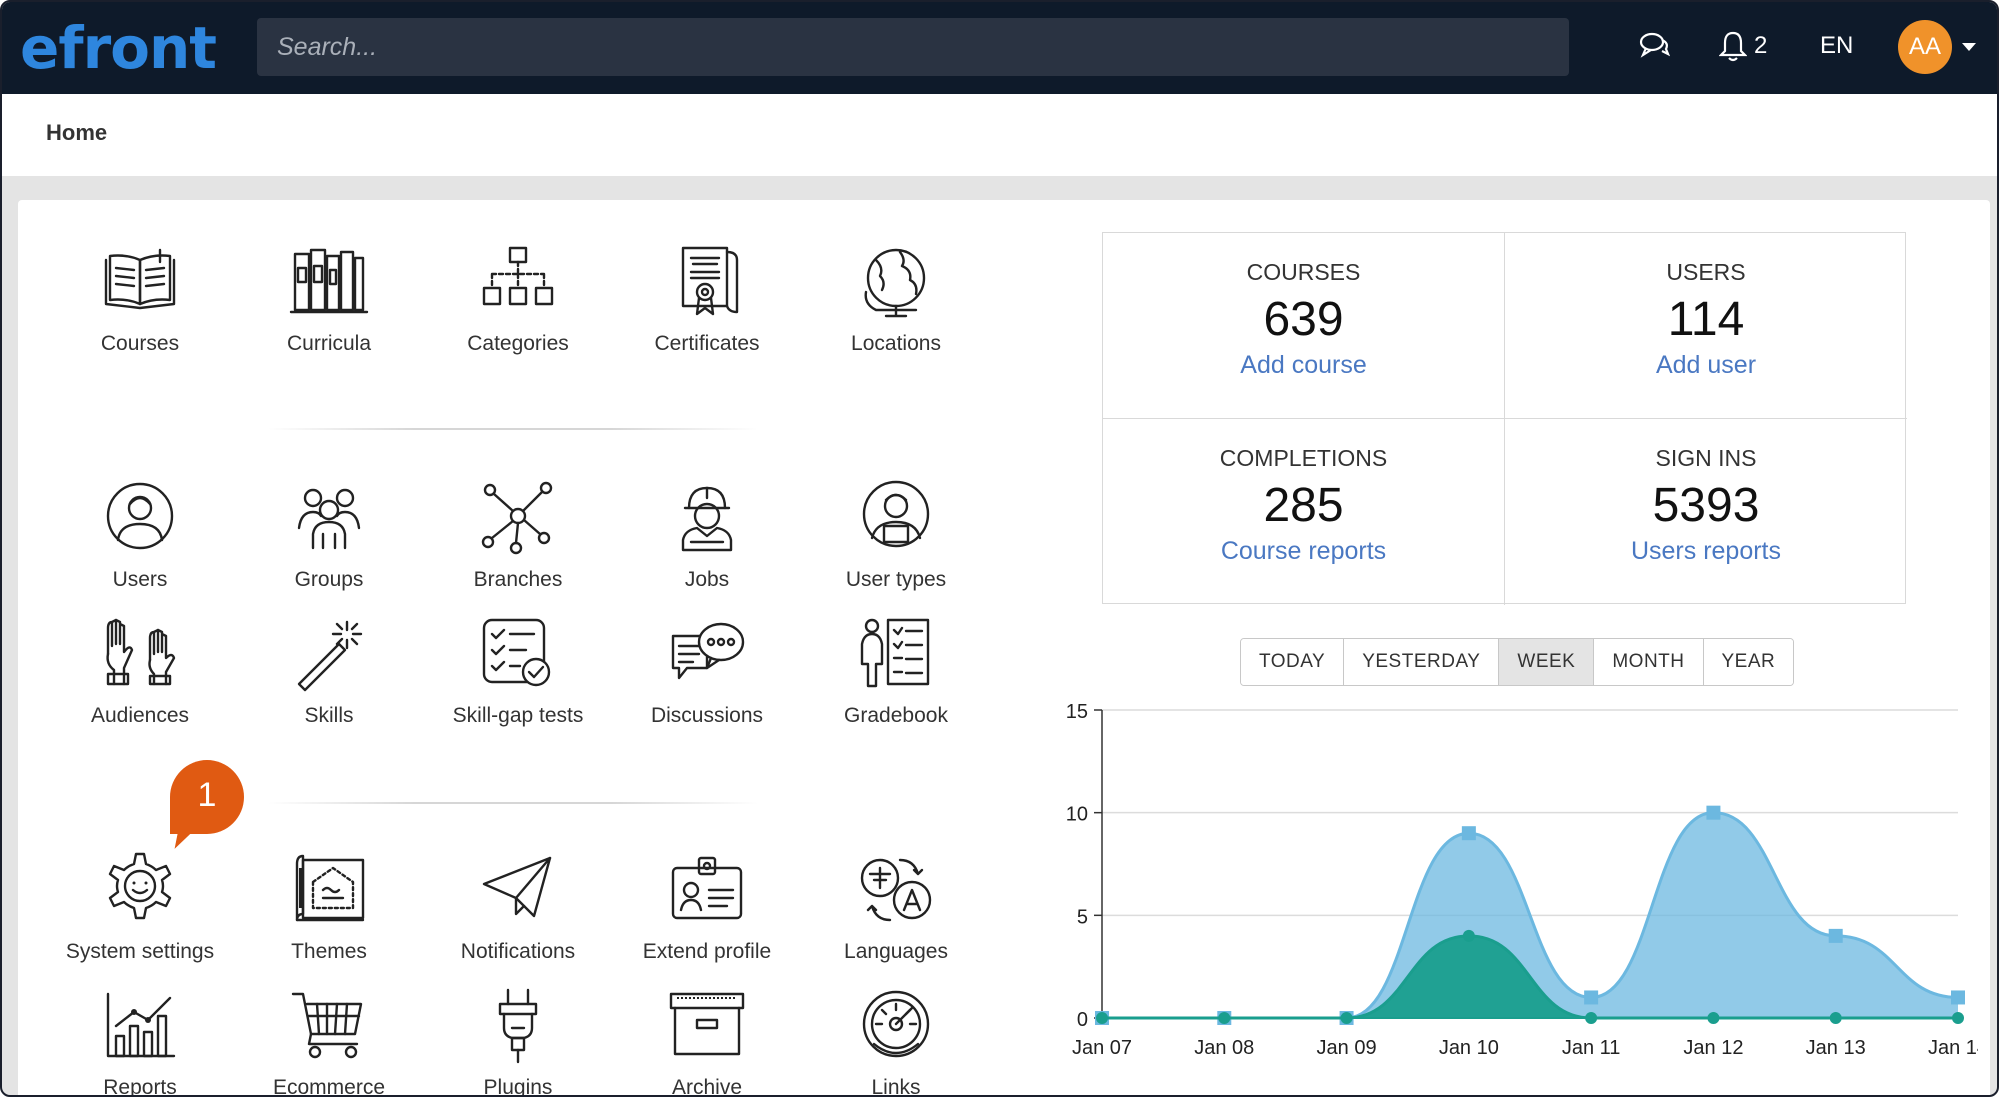 The image size is (1999, 1097). I want to click on tile-label: Jobs, so click(707, 579).